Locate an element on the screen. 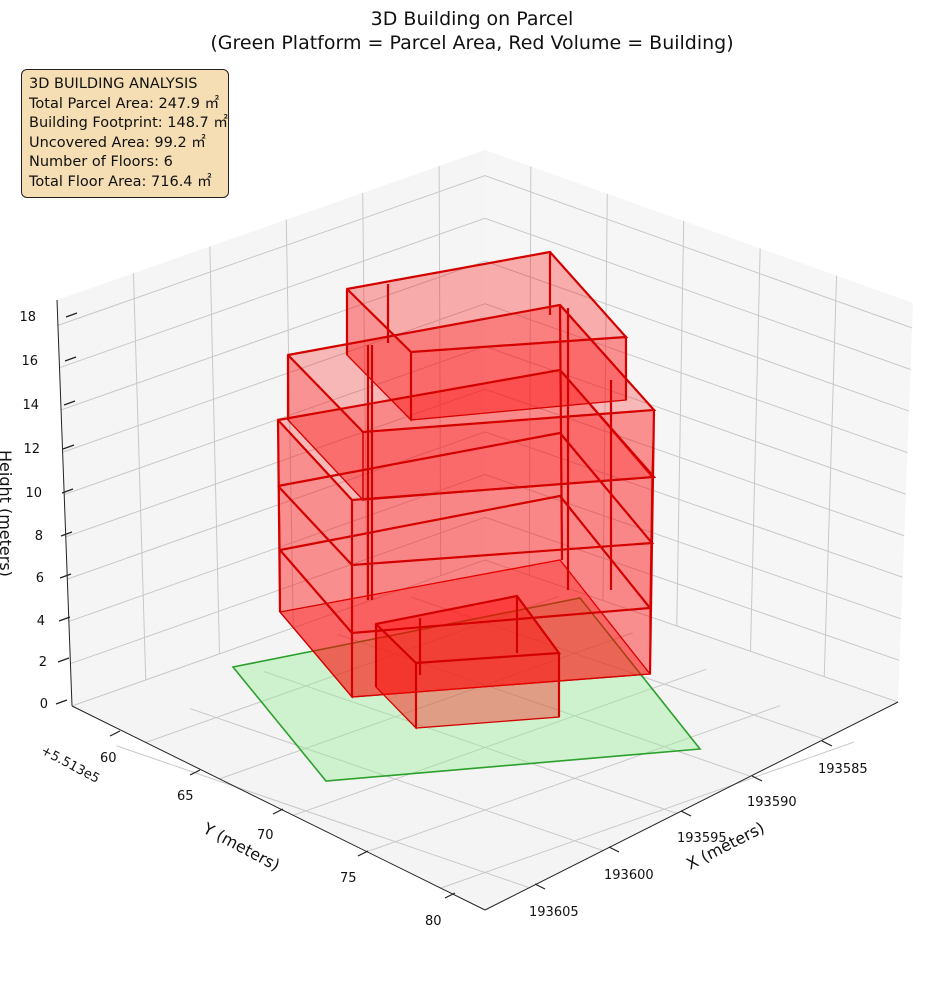 Image resolution: width=944 pixels, height=992 pixels. x-tick-label: 193605 is located at coordinates (554, 912).